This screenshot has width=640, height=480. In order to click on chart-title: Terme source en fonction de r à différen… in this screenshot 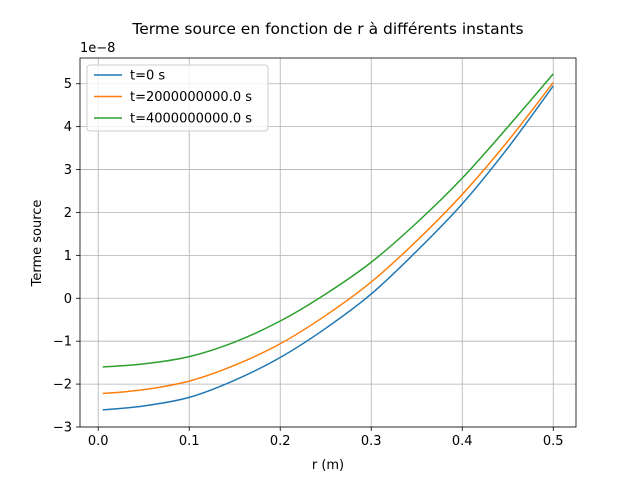, I will do `click(327, 29)`.